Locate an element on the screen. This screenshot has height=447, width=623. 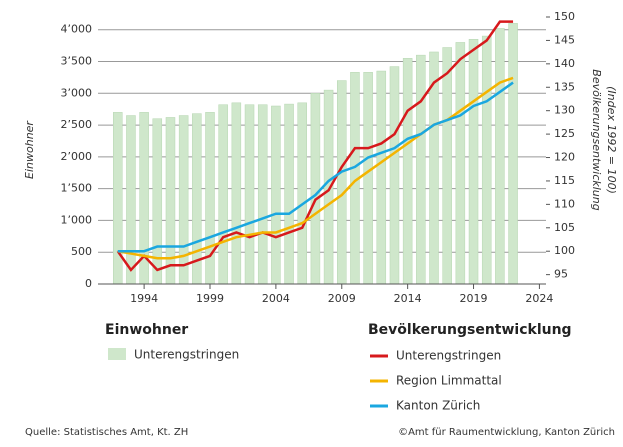
source: Quelle: Statistisches Amt, Kt. ZH is located at coordinates (106, 432).